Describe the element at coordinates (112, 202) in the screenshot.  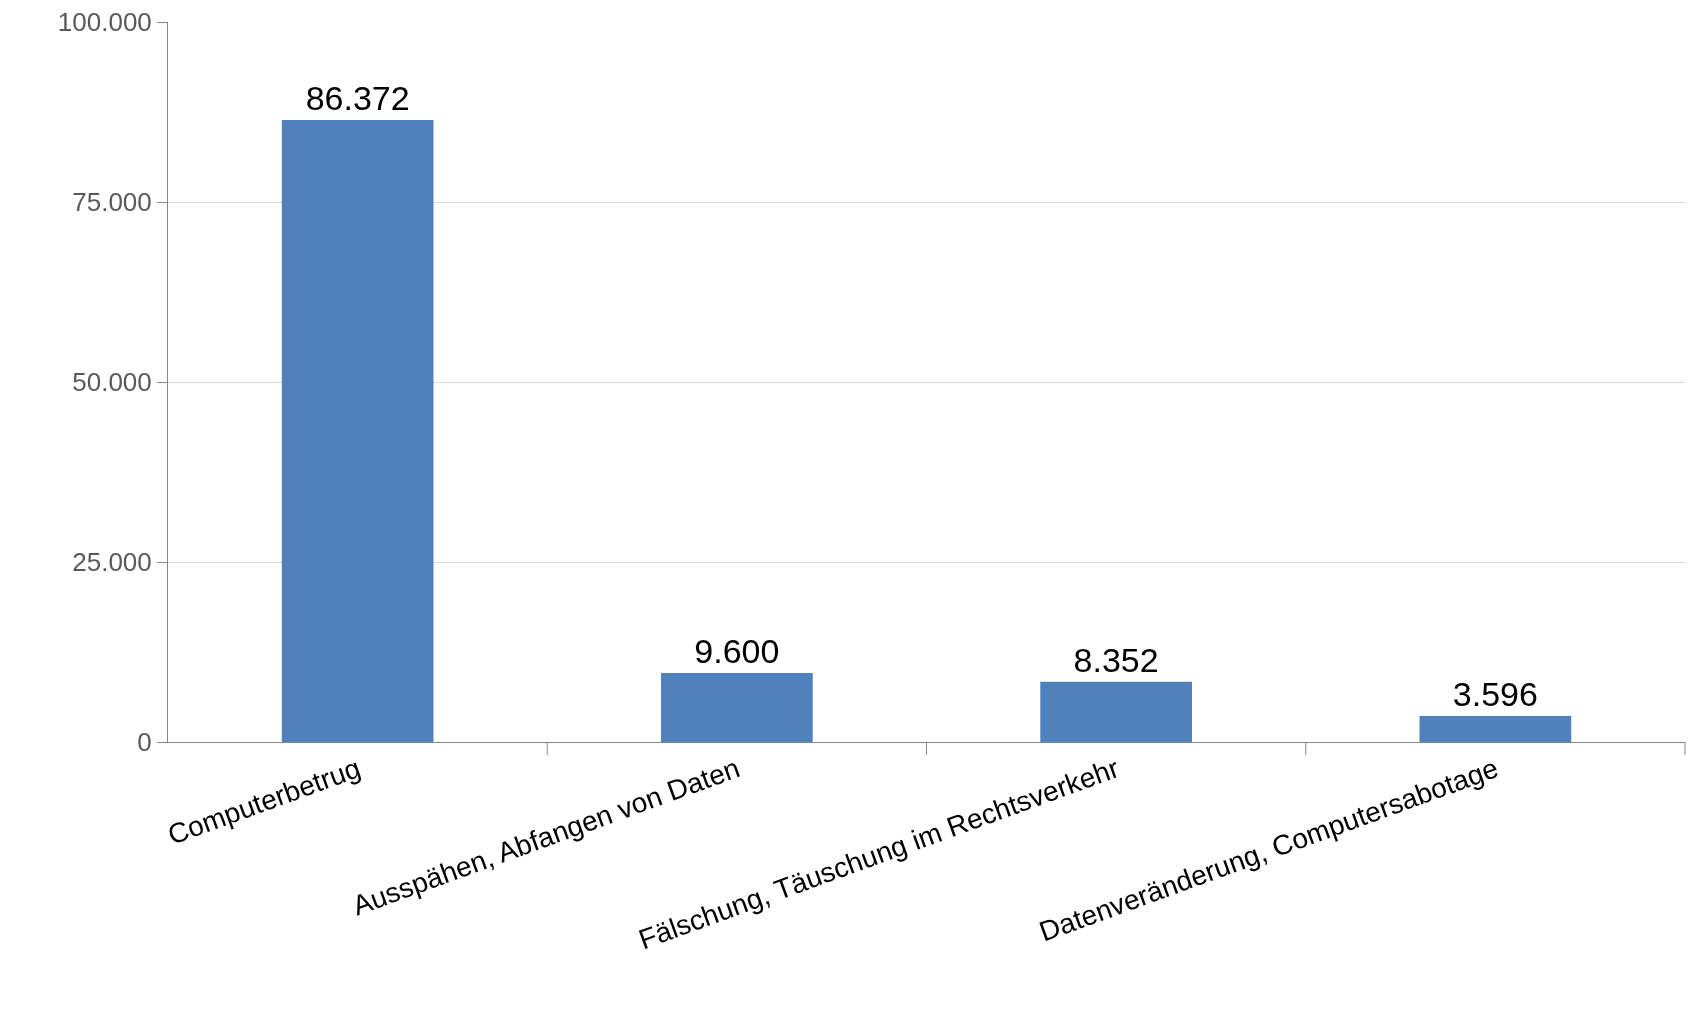
I see `y-tick-label: 75.000` at that location.